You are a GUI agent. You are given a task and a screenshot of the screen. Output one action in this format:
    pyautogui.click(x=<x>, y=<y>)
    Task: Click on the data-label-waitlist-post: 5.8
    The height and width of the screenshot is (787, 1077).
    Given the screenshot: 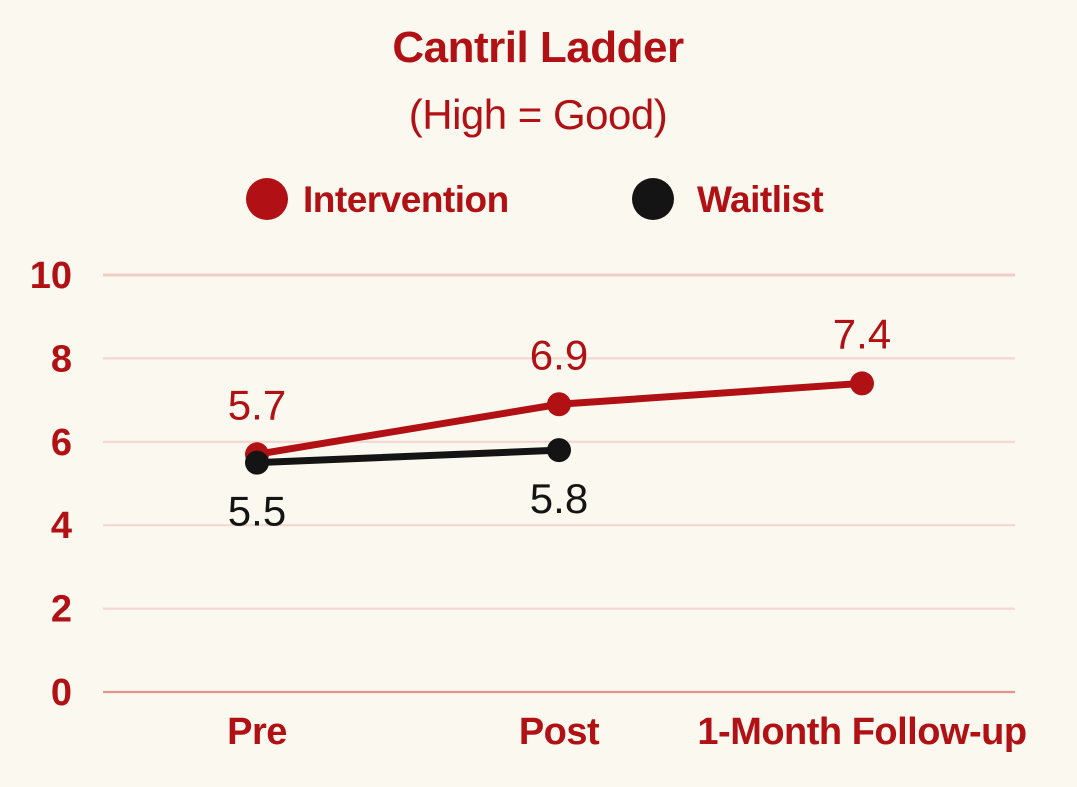 What is the action you would take?
    pyautogui.click(x=559, y=498)
    